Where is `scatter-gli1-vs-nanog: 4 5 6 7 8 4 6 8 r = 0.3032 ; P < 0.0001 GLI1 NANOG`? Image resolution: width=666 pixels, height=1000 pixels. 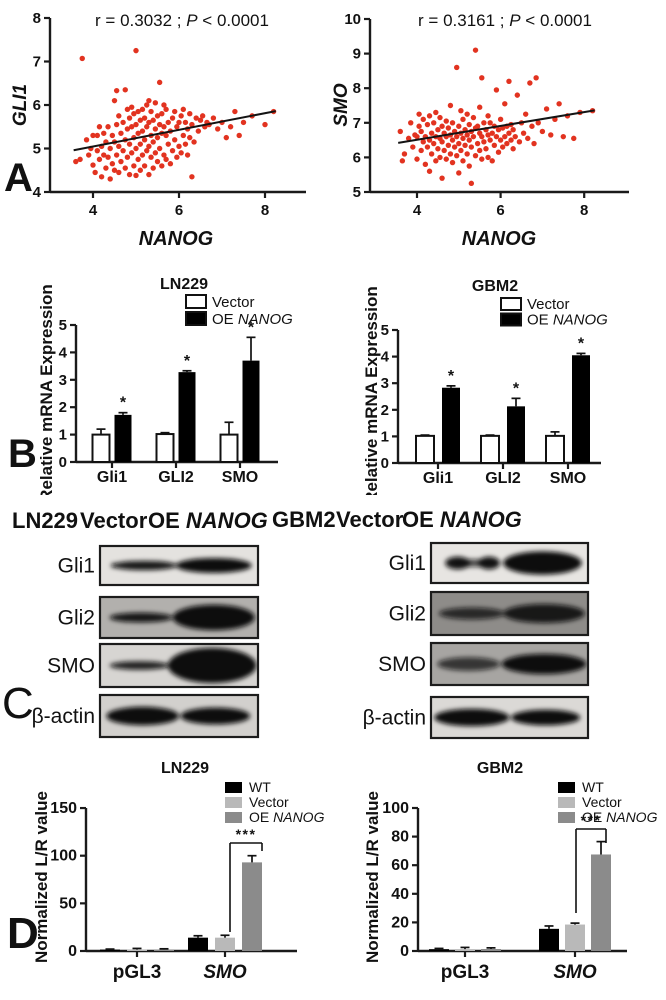
scatter-gli1-vs-nanog: 4 5 6 7 8 4 6 8 r = 0.3032 ; P < 0.0001 GLI1 NANOG is located at coordinates (166, 129).